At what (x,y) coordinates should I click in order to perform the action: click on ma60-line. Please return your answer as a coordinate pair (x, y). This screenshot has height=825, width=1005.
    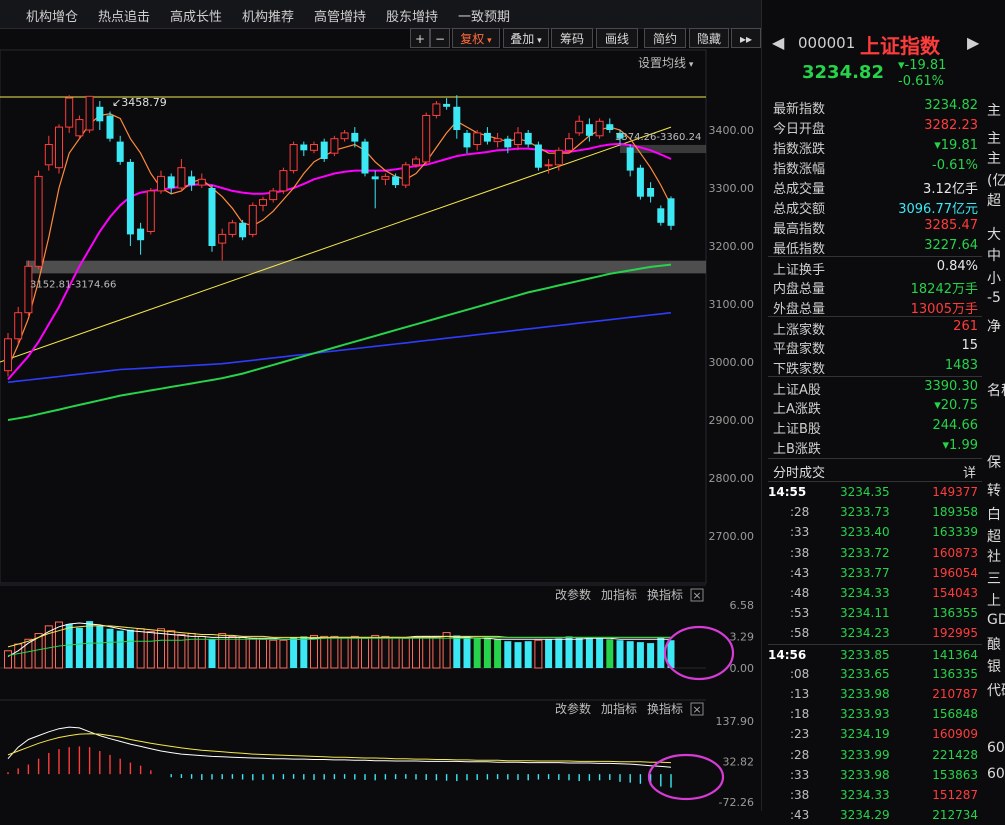
    Looking at the image, I should click on (339, 342).